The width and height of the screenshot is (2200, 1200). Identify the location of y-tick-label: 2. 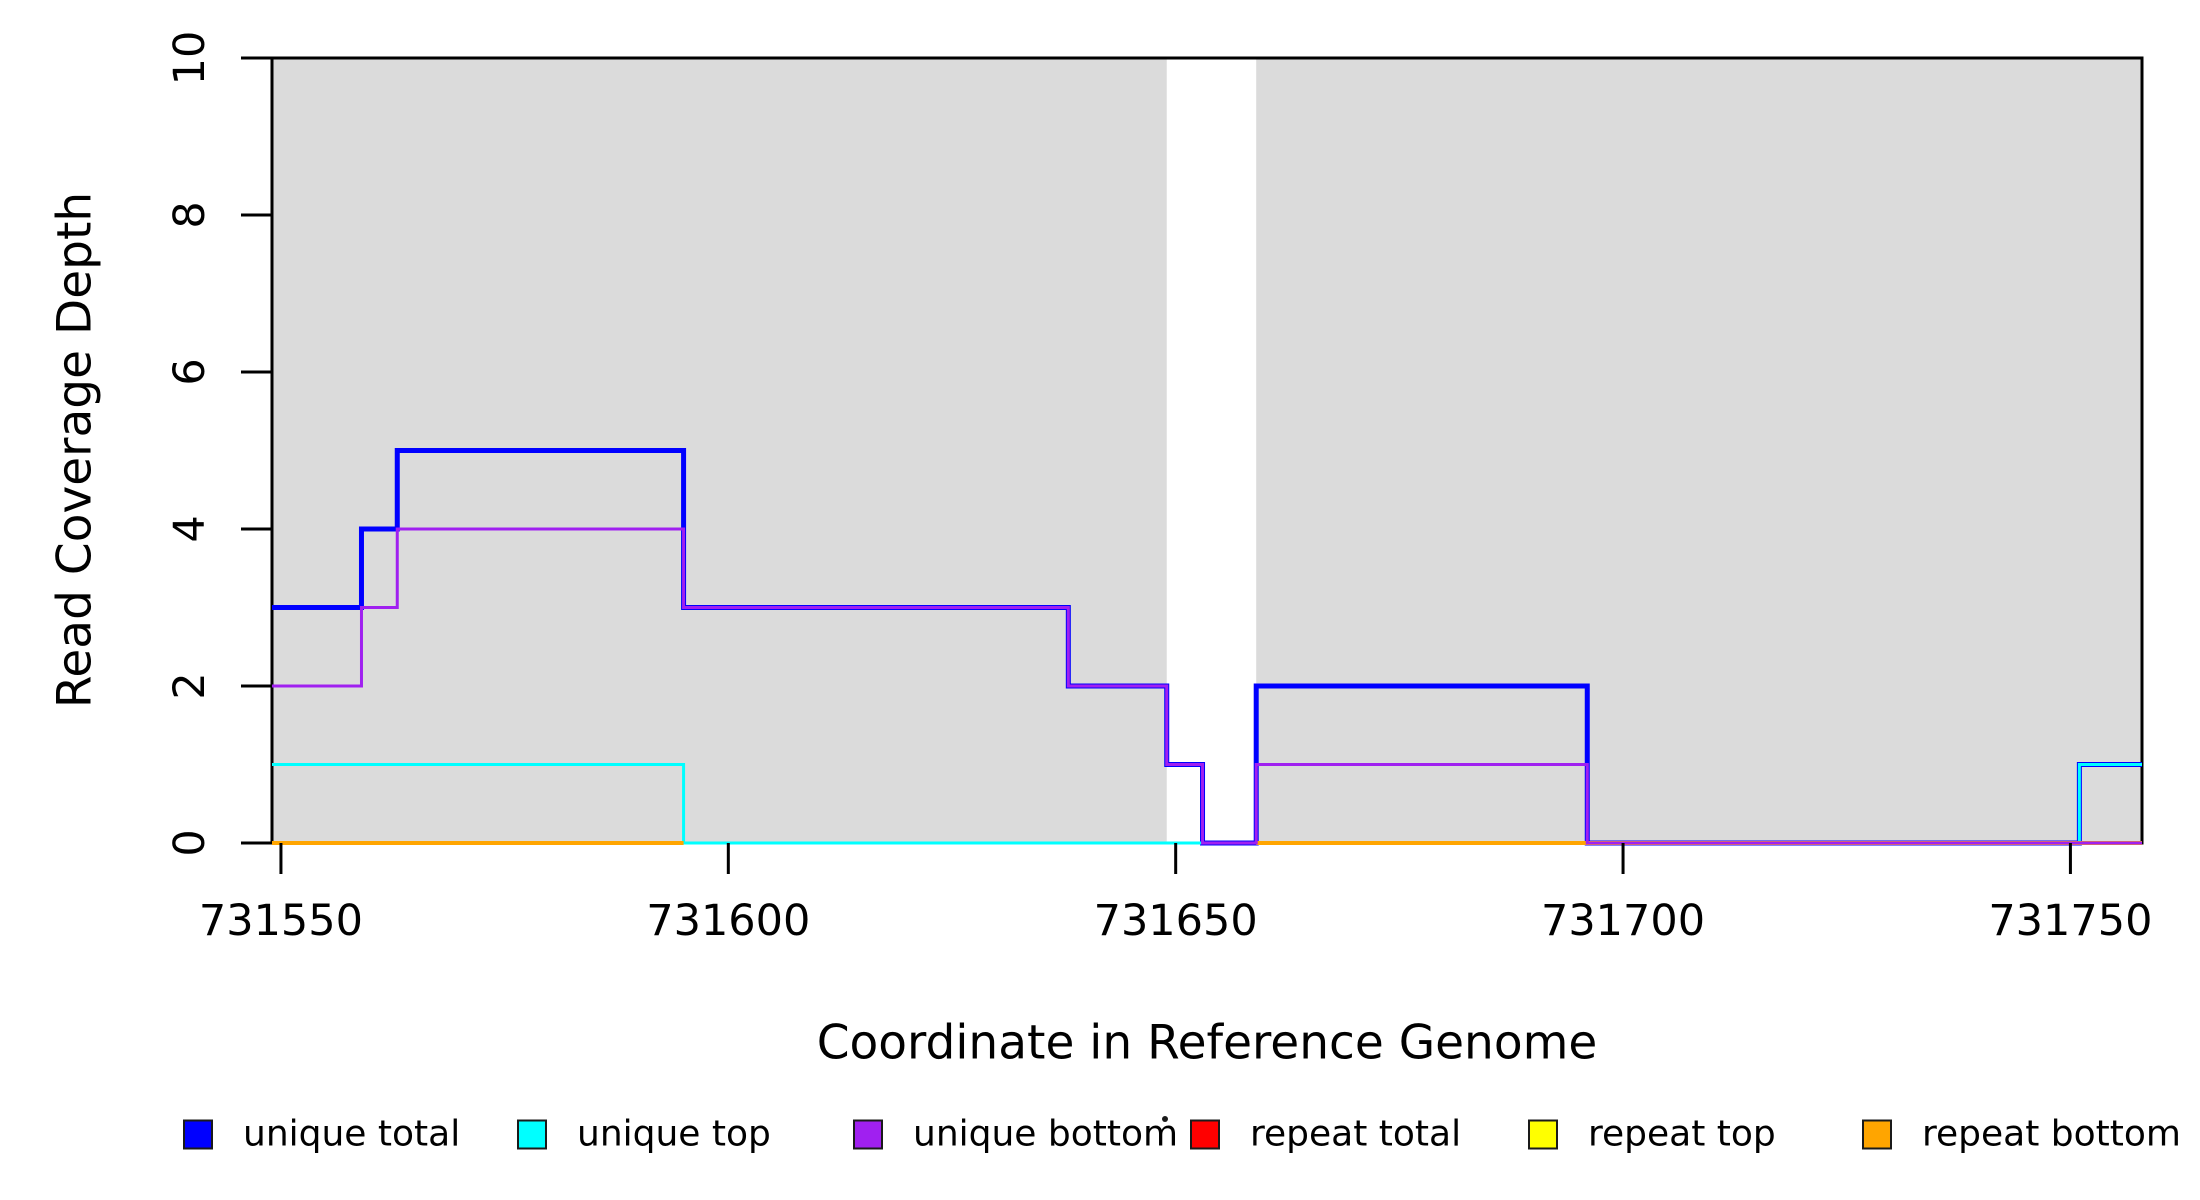
(190, 686).